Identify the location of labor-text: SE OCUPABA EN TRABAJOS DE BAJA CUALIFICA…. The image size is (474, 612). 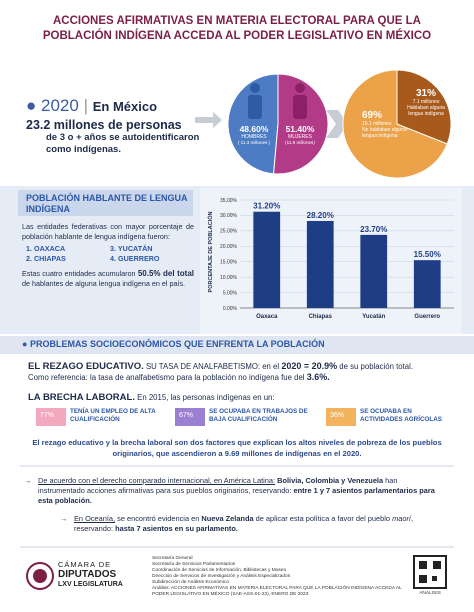
(258, 415).